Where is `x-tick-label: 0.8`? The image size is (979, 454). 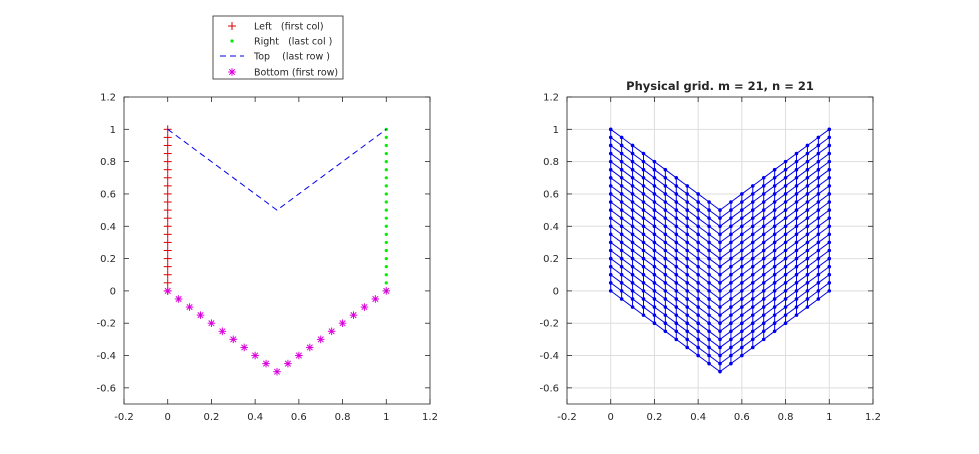 x-tick-label: 0.8 is located at coordinates (343, 417).